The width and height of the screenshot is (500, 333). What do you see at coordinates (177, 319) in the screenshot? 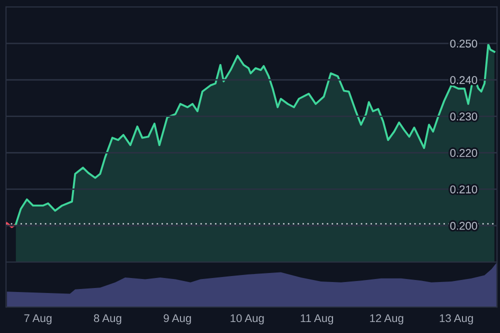
I see `x-tick-label: 9 Aug` at bounding box center [177, 319].